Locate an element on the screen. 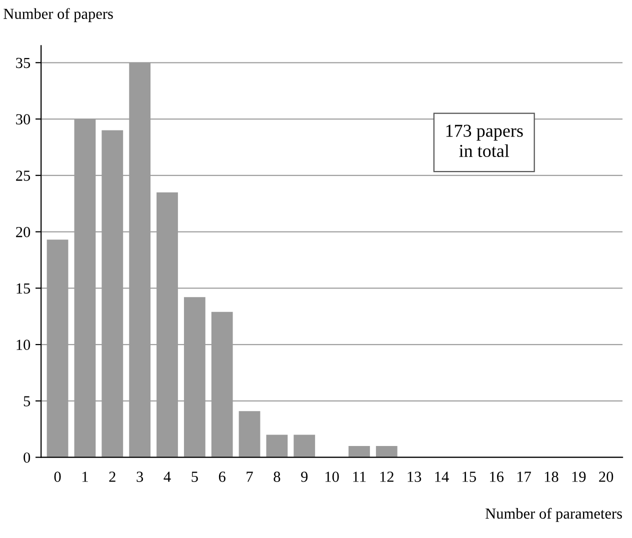  x-tick-label: 4 is located at coordinates (167, 477).